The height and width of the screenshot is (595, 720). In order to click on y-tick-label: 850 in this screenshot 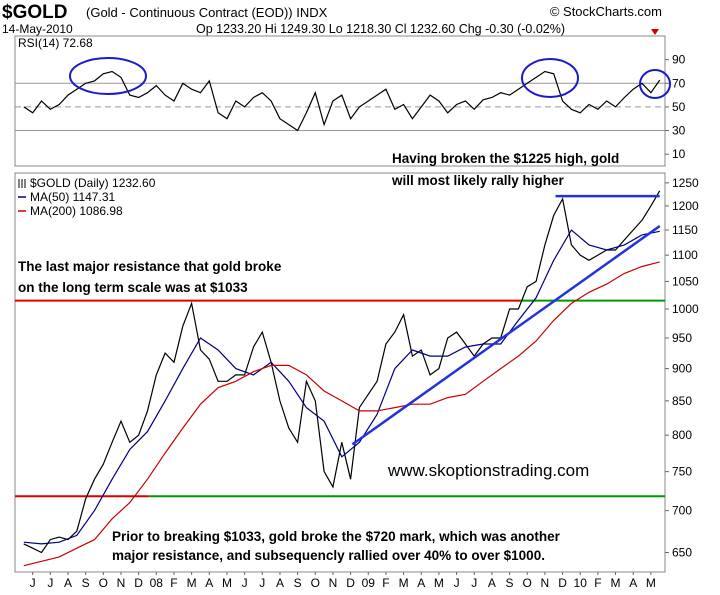, I will do `click(682, 401)`.